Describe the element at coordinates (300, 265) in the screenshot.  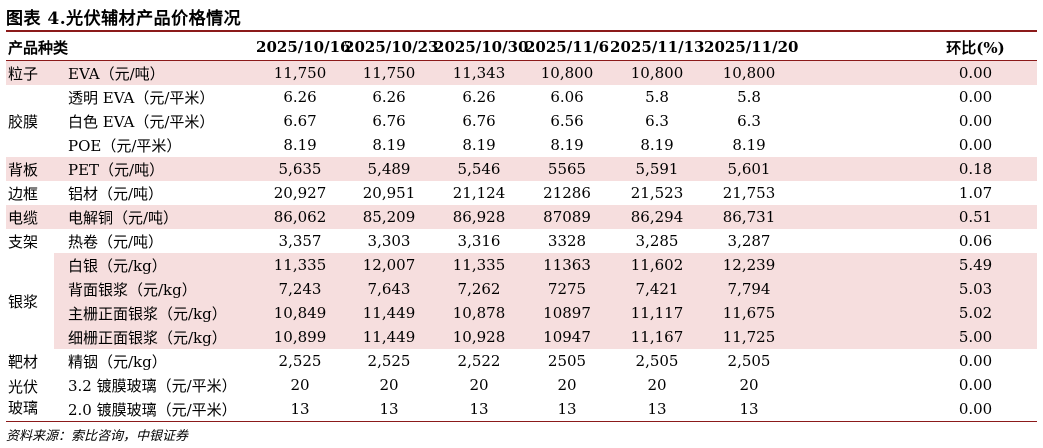
I see `price-value: 11,335` at that location.